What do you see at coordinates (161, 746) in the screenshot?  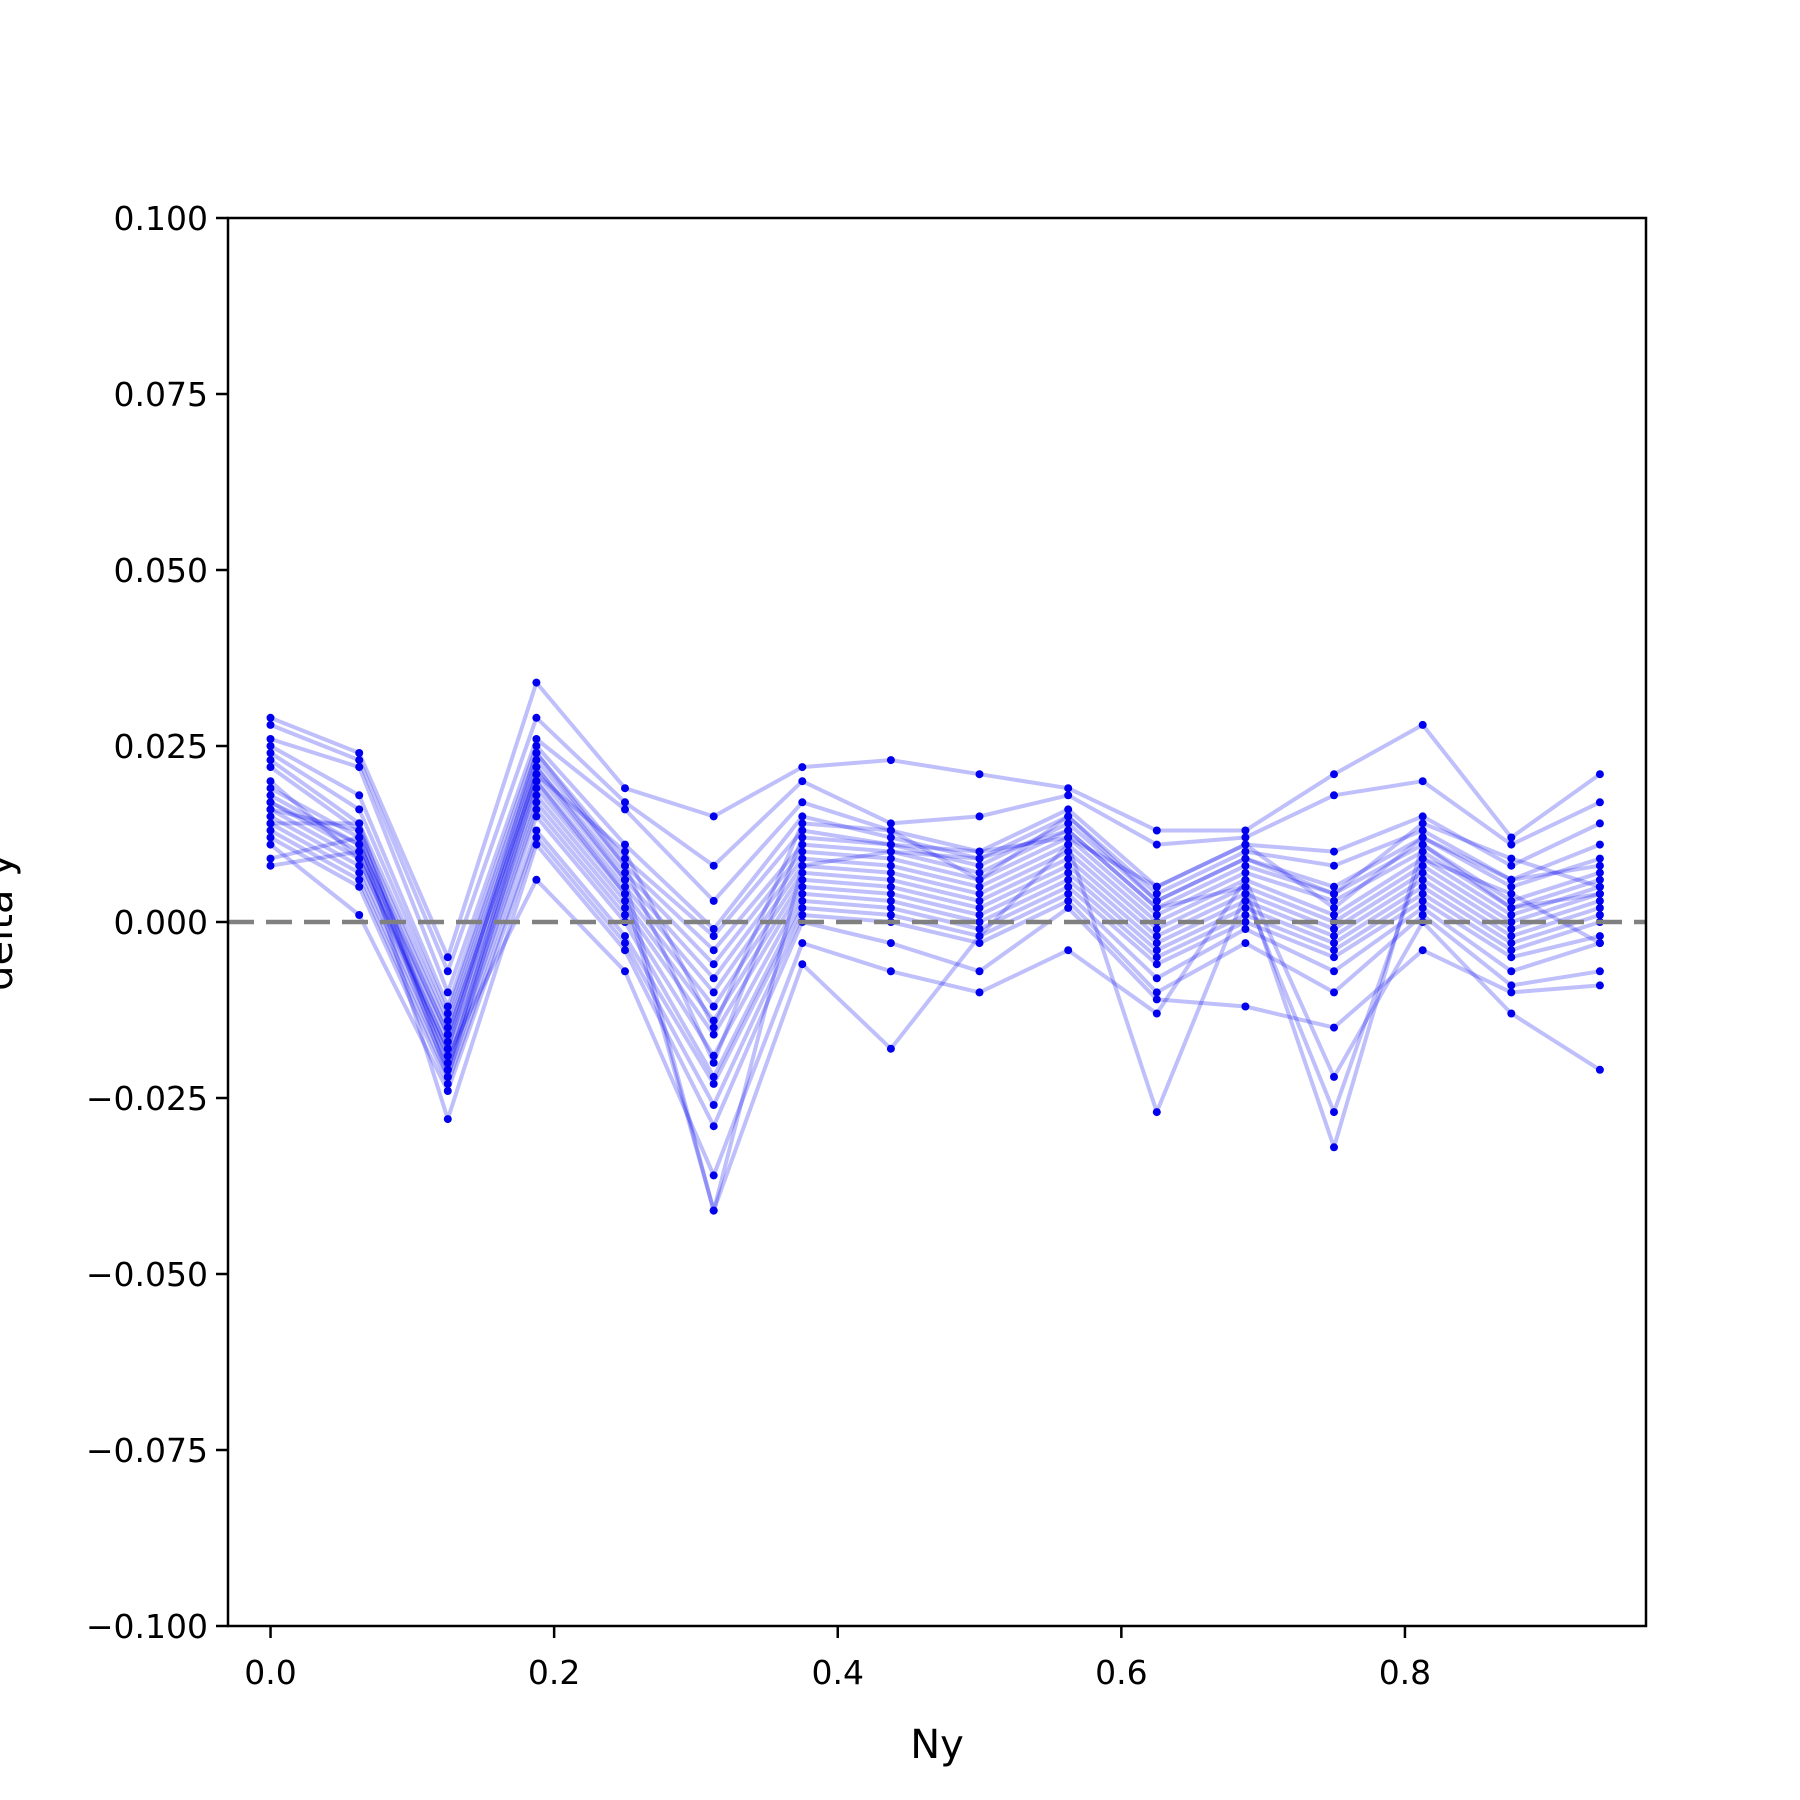 I see `y-tick-label: 0.025` at bounding box center [161, 746].